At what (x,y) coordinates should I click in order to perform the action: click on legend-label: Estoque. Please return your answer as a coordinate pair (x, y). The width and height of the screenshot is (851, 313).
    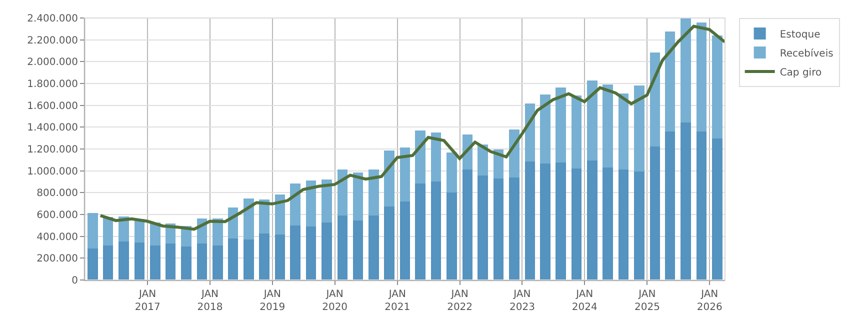
    Looking at the image, I should click on (800, 34).